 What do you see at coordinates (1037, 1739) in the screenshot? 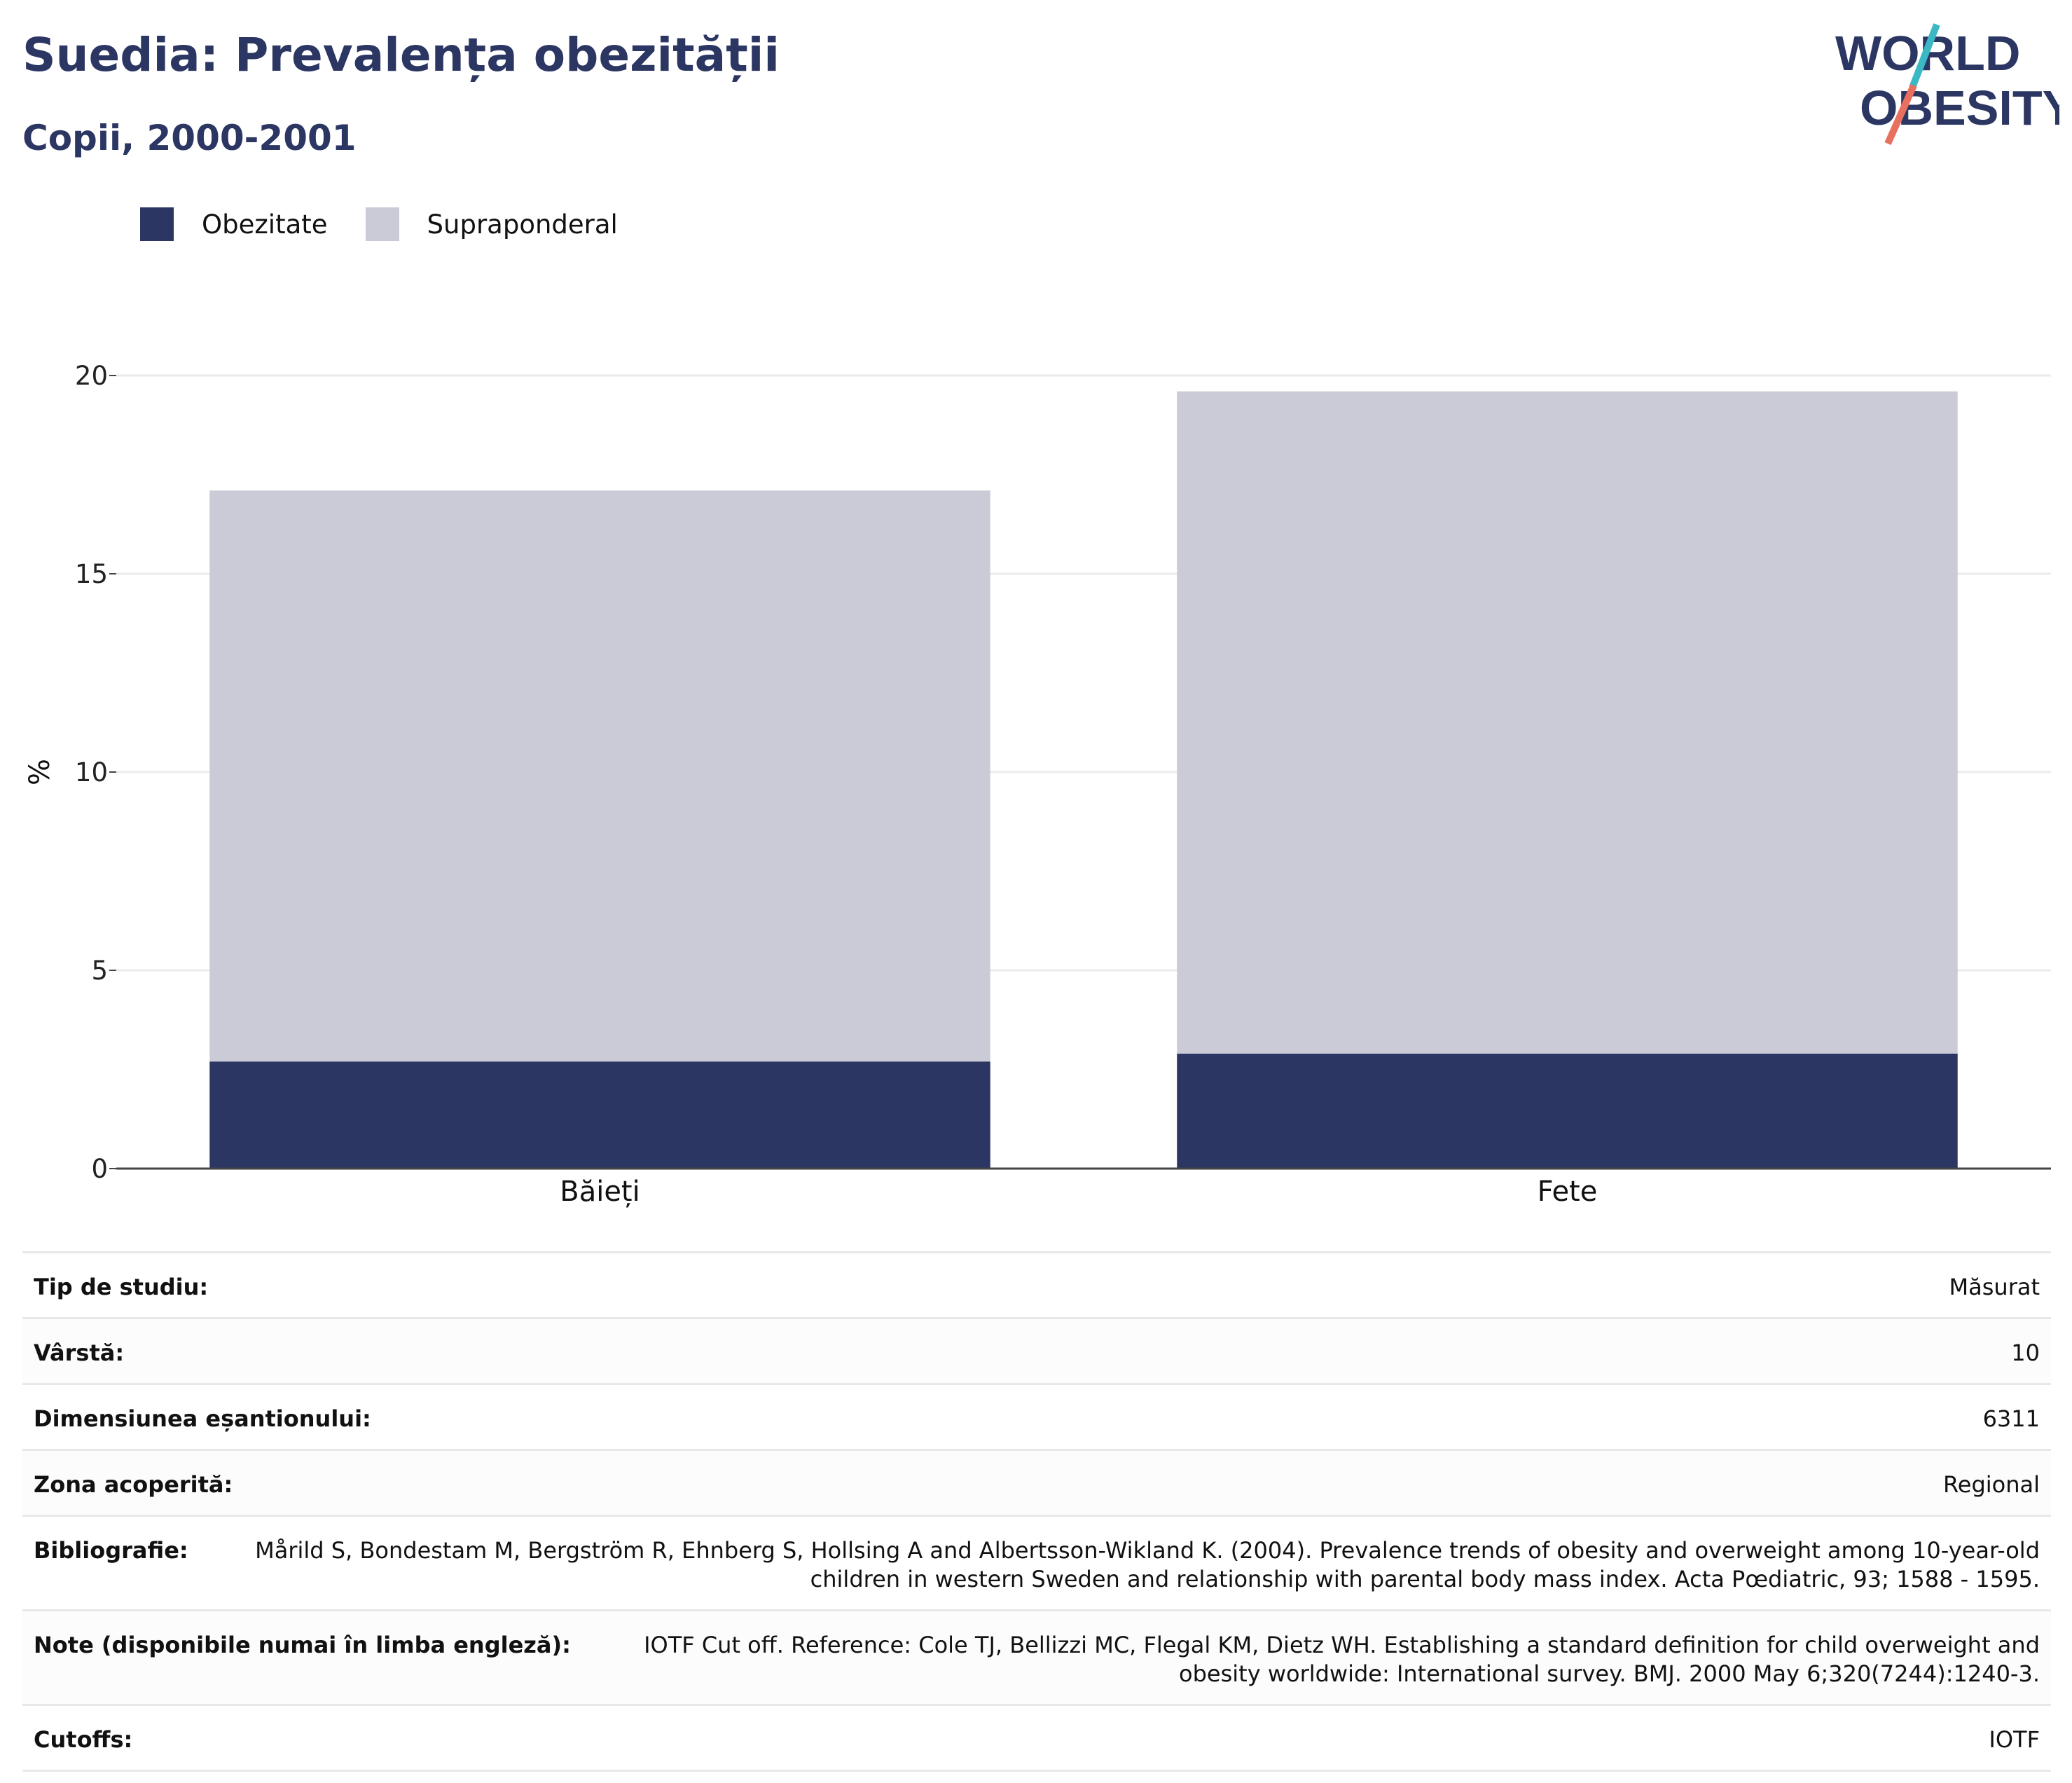
I see `info-row: Cutoffs: IOTF` at bounding box center [1037, 1739].